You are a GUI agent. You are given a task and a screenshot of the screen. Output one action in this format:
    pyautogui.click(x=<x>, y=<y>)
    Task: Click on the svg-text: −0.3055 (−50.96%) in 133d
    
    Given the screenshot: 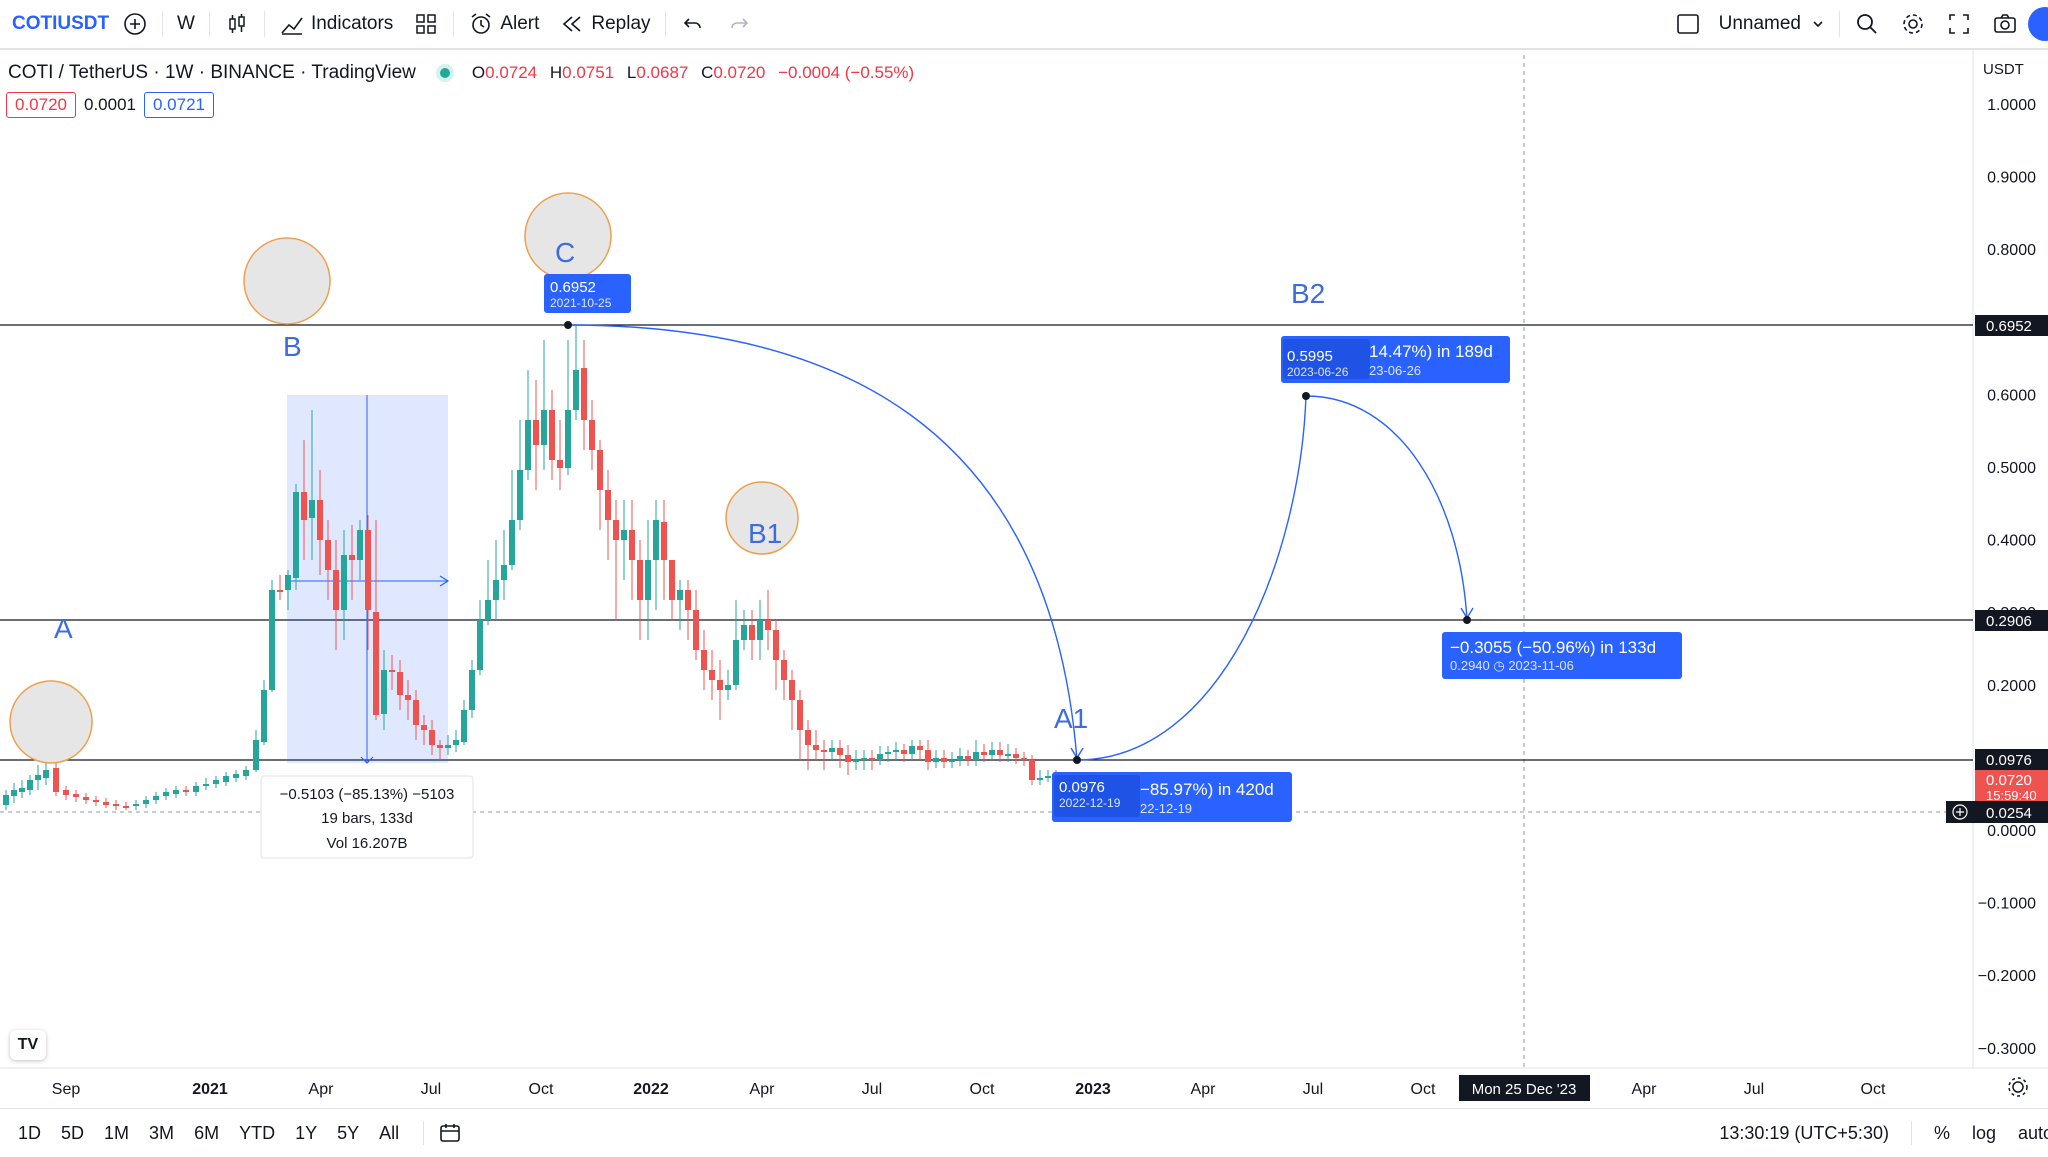 What is the action you would take?
    pyautogui.click(x=1553, y=647)
    